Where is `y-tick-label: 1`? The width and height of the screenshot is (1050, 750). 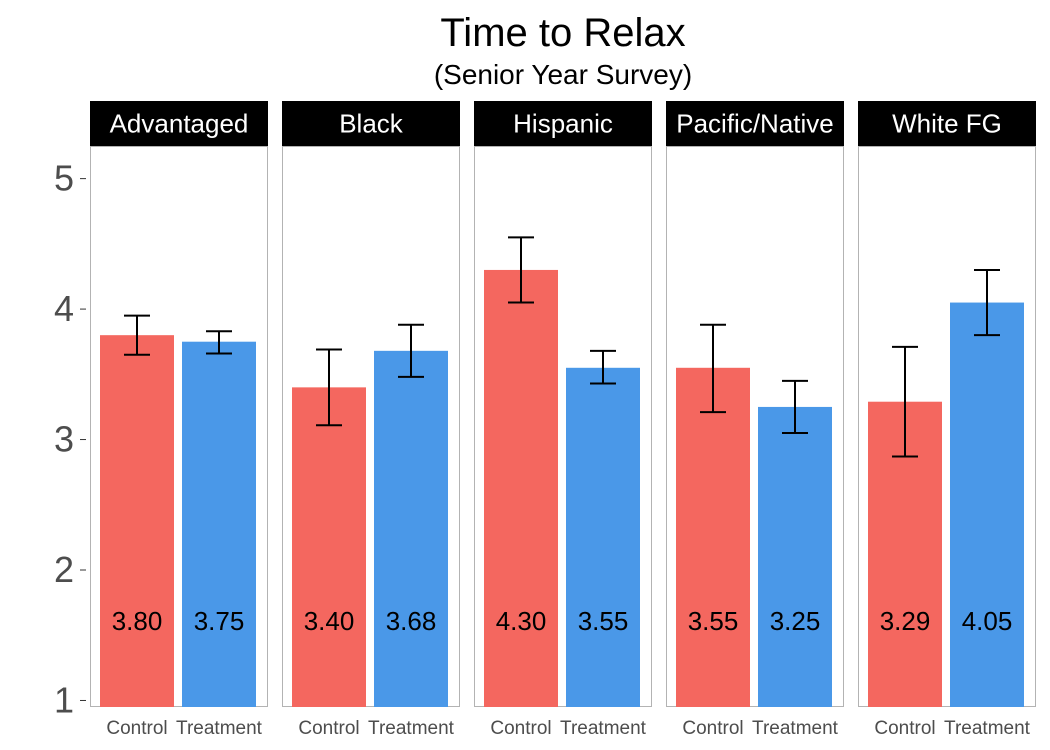
y-tick-label: 1 is located at coordinates (64, 699).